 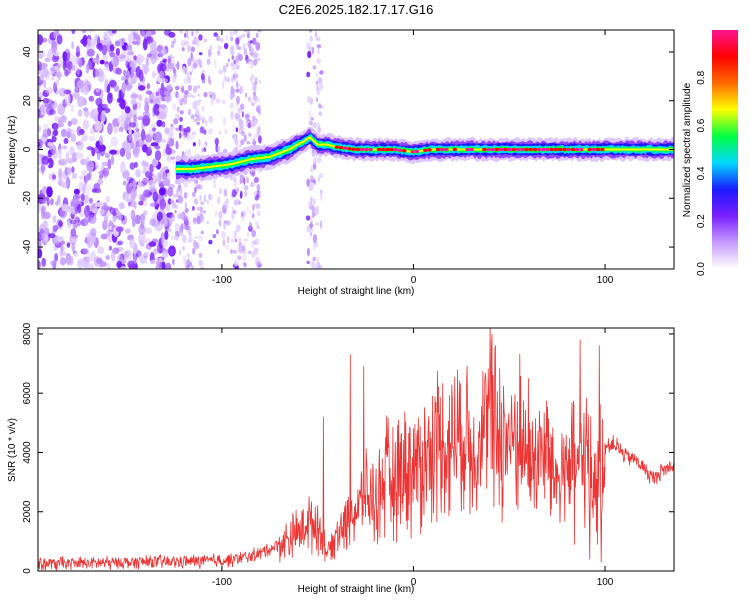 I want to click on x-tick-label: 0, so click(x=414, y=280).